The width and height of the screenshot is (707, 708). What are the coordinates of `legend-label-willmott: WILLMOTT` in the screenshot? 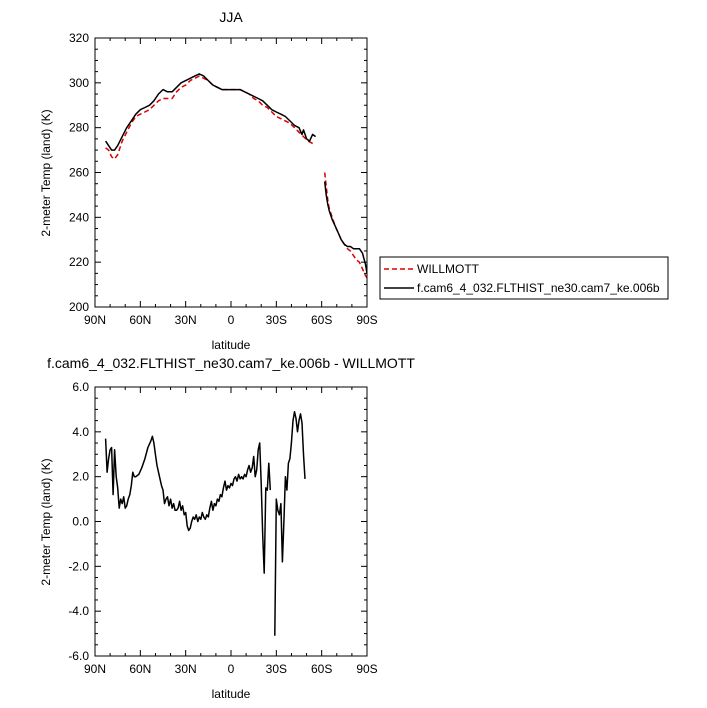 It's located at (448, 269).